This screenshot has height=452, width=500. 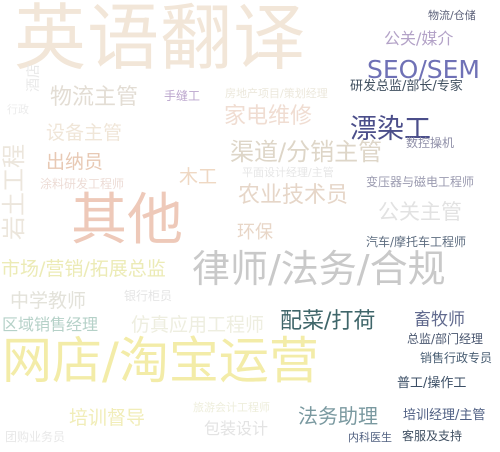 I want to click on word: 旅游会计工程师, so click(x=231, y=407).